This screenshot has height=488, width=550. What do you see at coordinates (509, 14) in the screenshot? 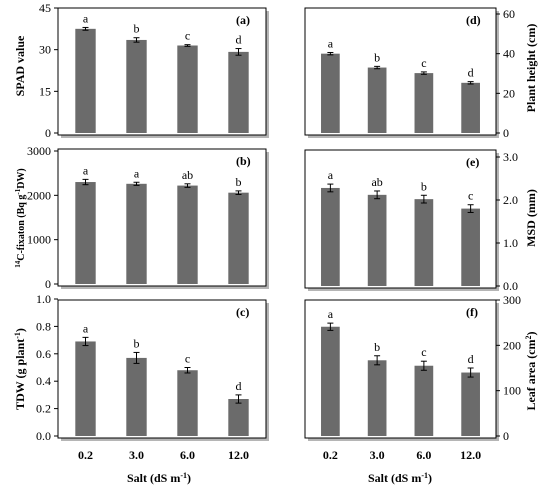
I see `y-tick-label: 60` at bounding box center [509, 14].